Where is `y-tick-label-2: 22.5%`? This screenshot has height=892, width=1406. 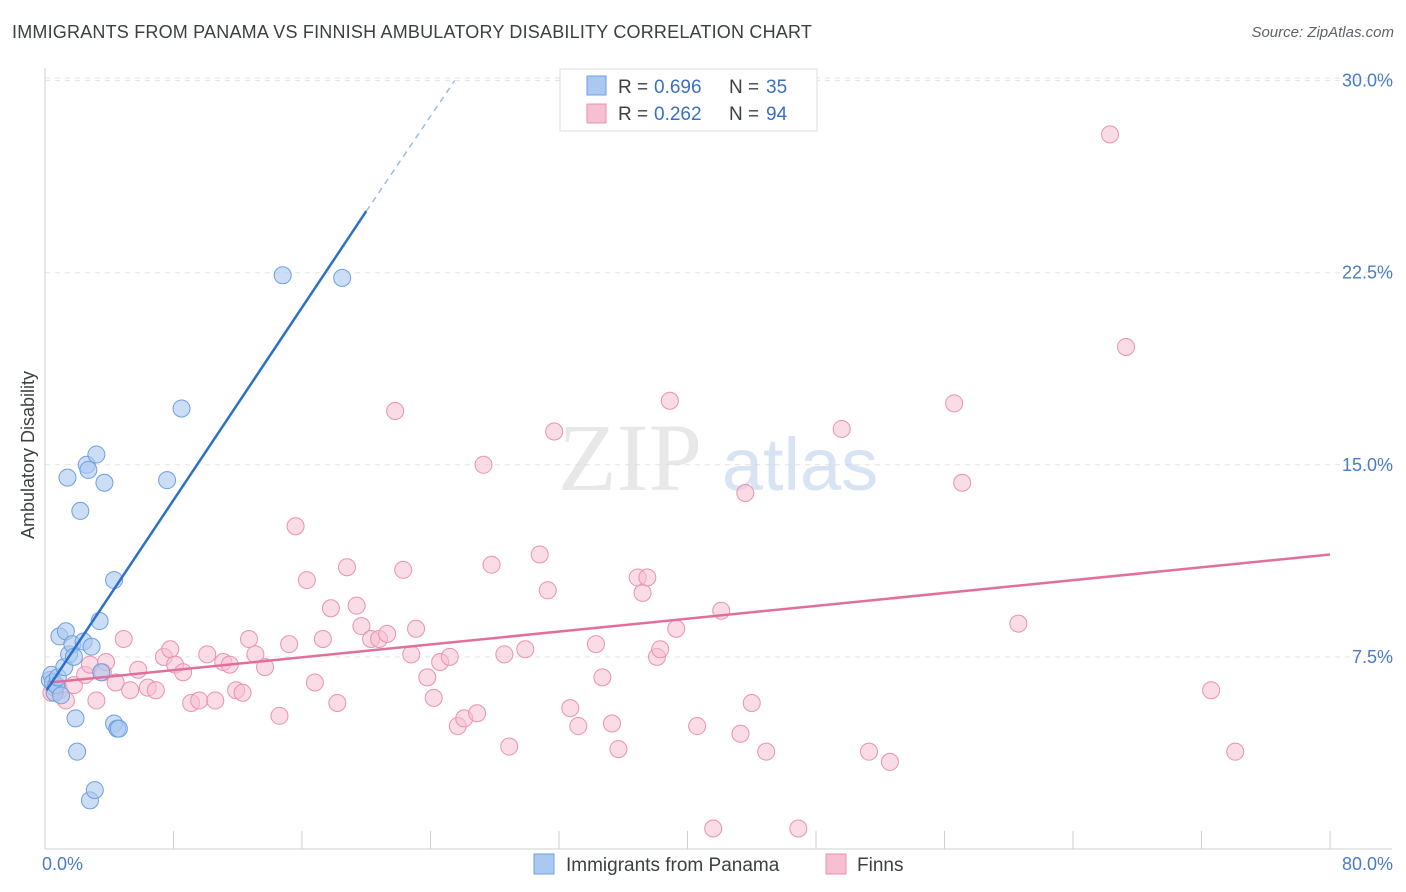 y-tick-label-2: 22.5% is located at coordinates (1367, 273).